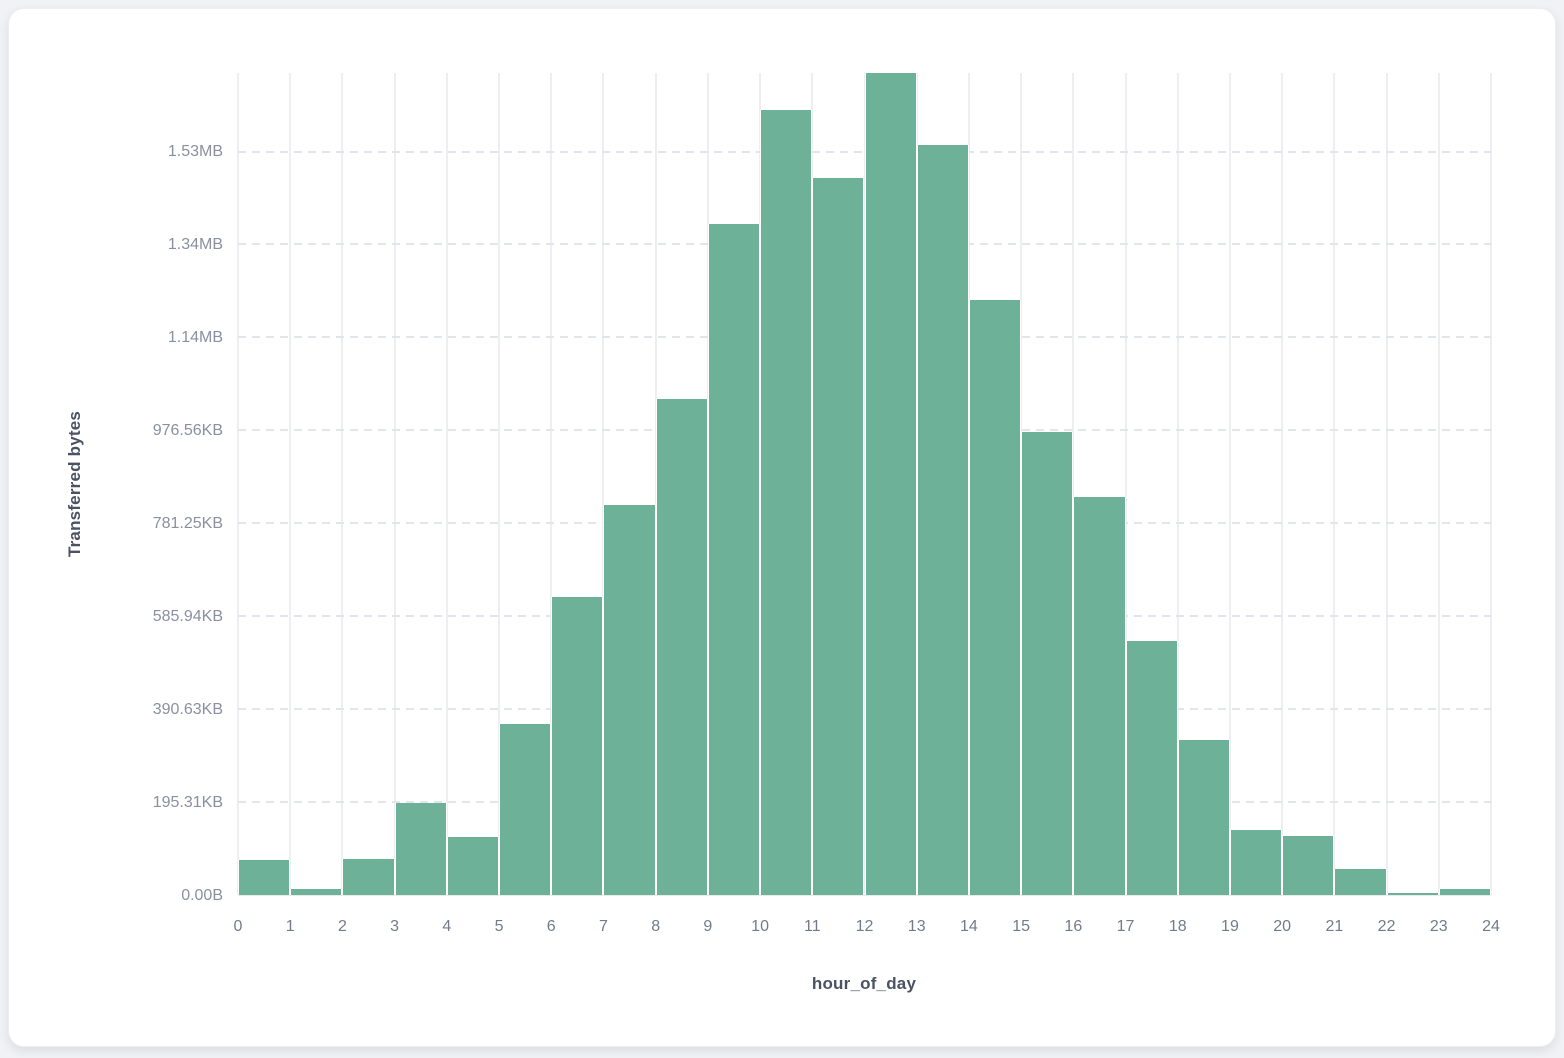 The width and height of the screenshot is (1564, 1058). What do you see at coordinates (290, 926) in the screenshot?
I see `x-tick-label: 1` at bounding box center [290, 926].